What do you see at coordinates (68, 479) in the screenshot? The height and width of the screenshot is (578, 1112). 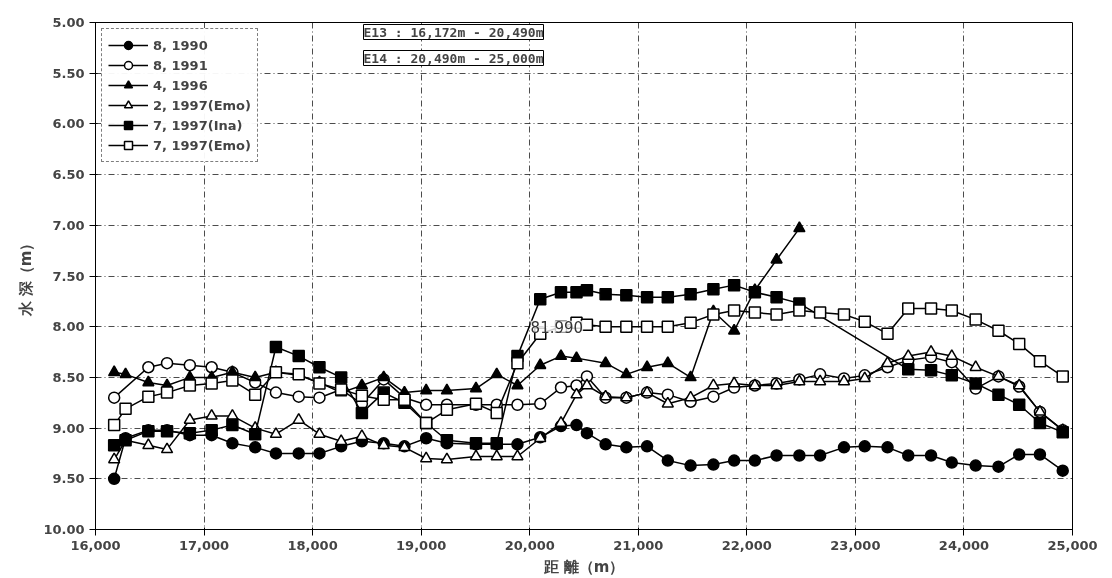 I see `y-tick-label: 9.50` at bounding box center [68, 479].